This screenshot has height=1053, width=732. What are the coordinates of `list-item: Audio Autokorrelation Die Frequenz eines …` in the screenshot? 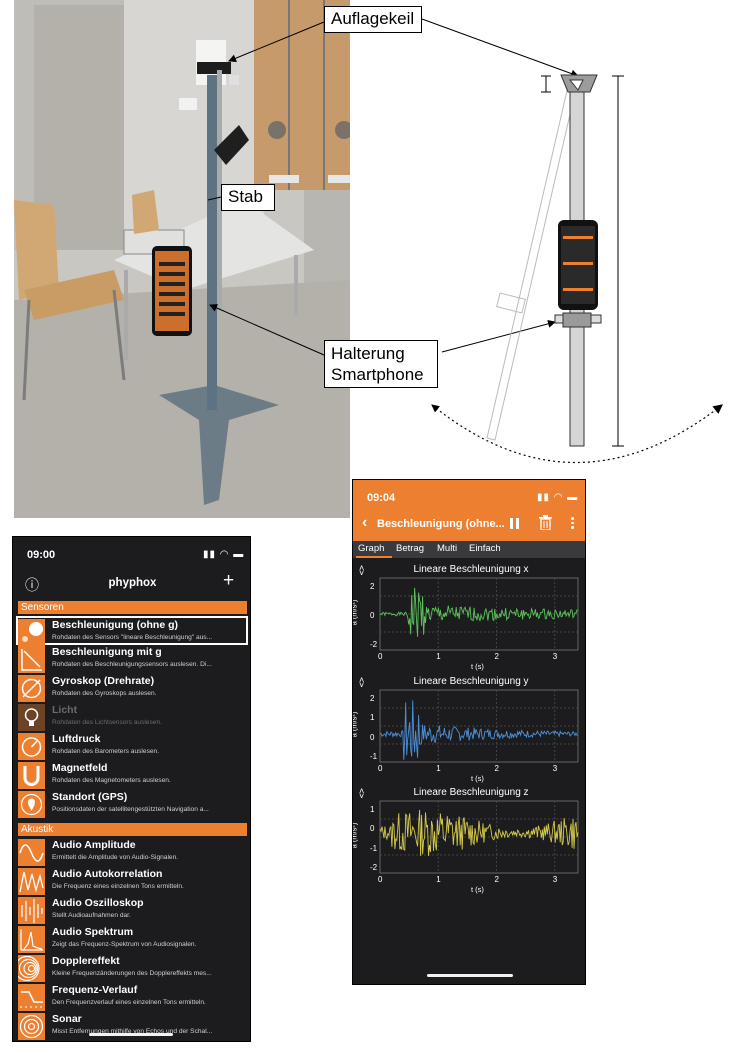 It's located at (132, 881).